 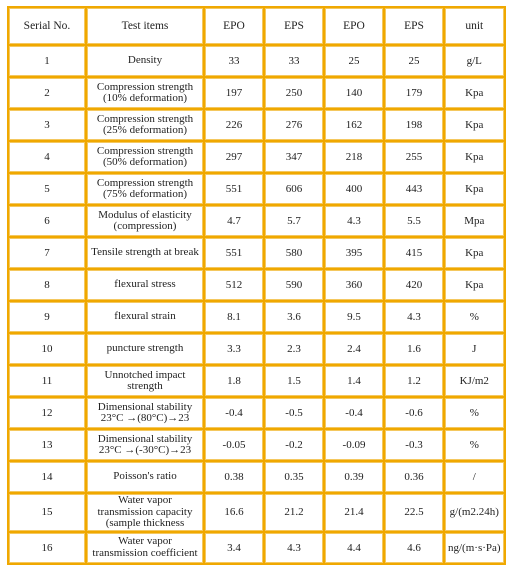 I want to click on test-item-cell: Poisson's ratio, so click(x=145, y=477).